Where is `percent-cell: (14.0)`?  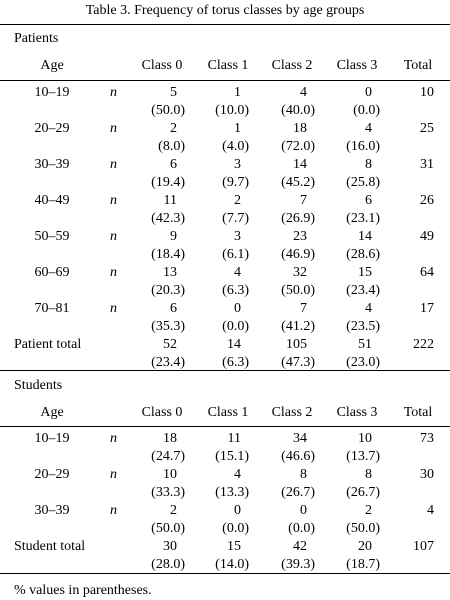 percent-cell: (14.0) is located at coordinates (232, 564).